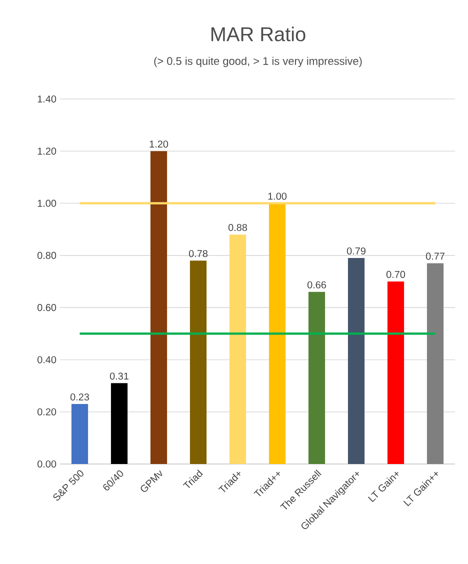 This screenshot has height=564, width=468. What do you see at coordinates (47, 99) in the screenshot?
I see `y-tick-label: 1.40` at bounding box center [47, 99].